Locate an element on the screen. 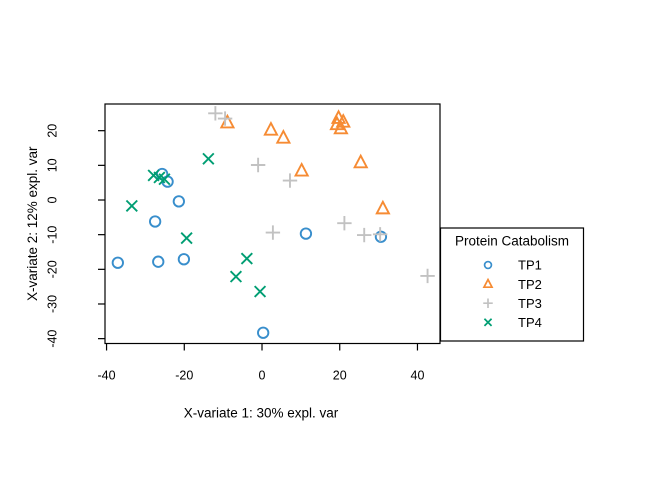 Image resolution: width=672 pixels, height=480 pixels. x-axis-title: X-variate 1: 30% expl. var is located at coordinates (261, 413).